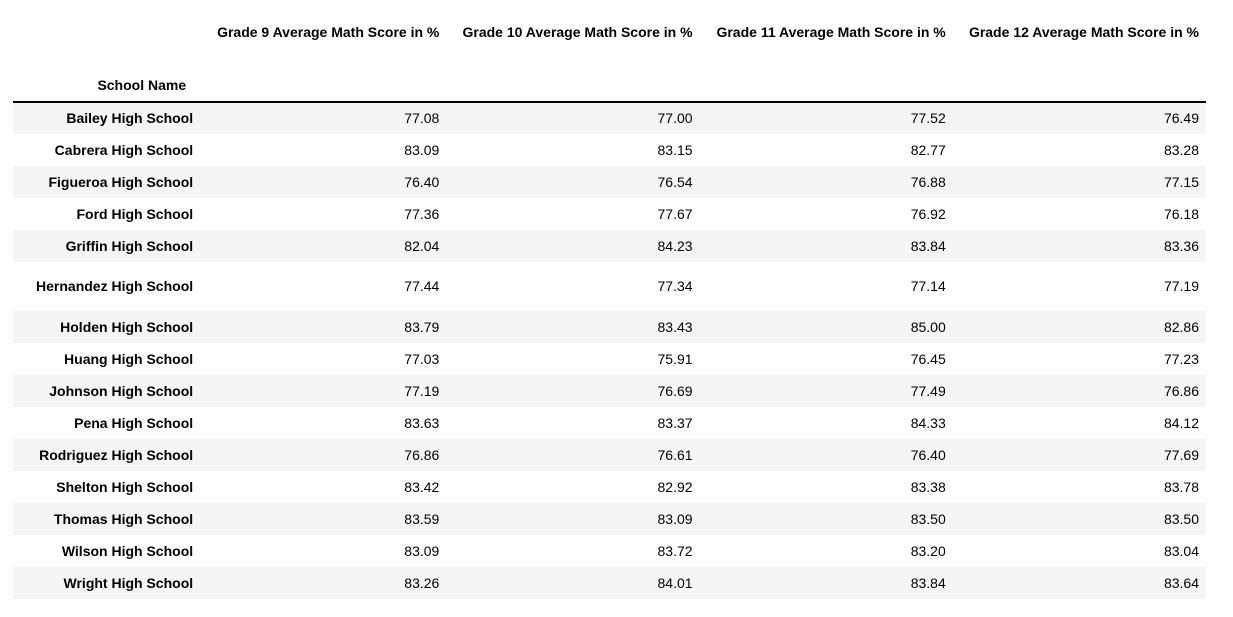 This screenshot has height=617, width=1233. What do you see at coordinates (328, 32) in the screenshot?
I see `column-header-grade-9: Grade 9 Average Math Score in %` at bounding box center [328, 32].